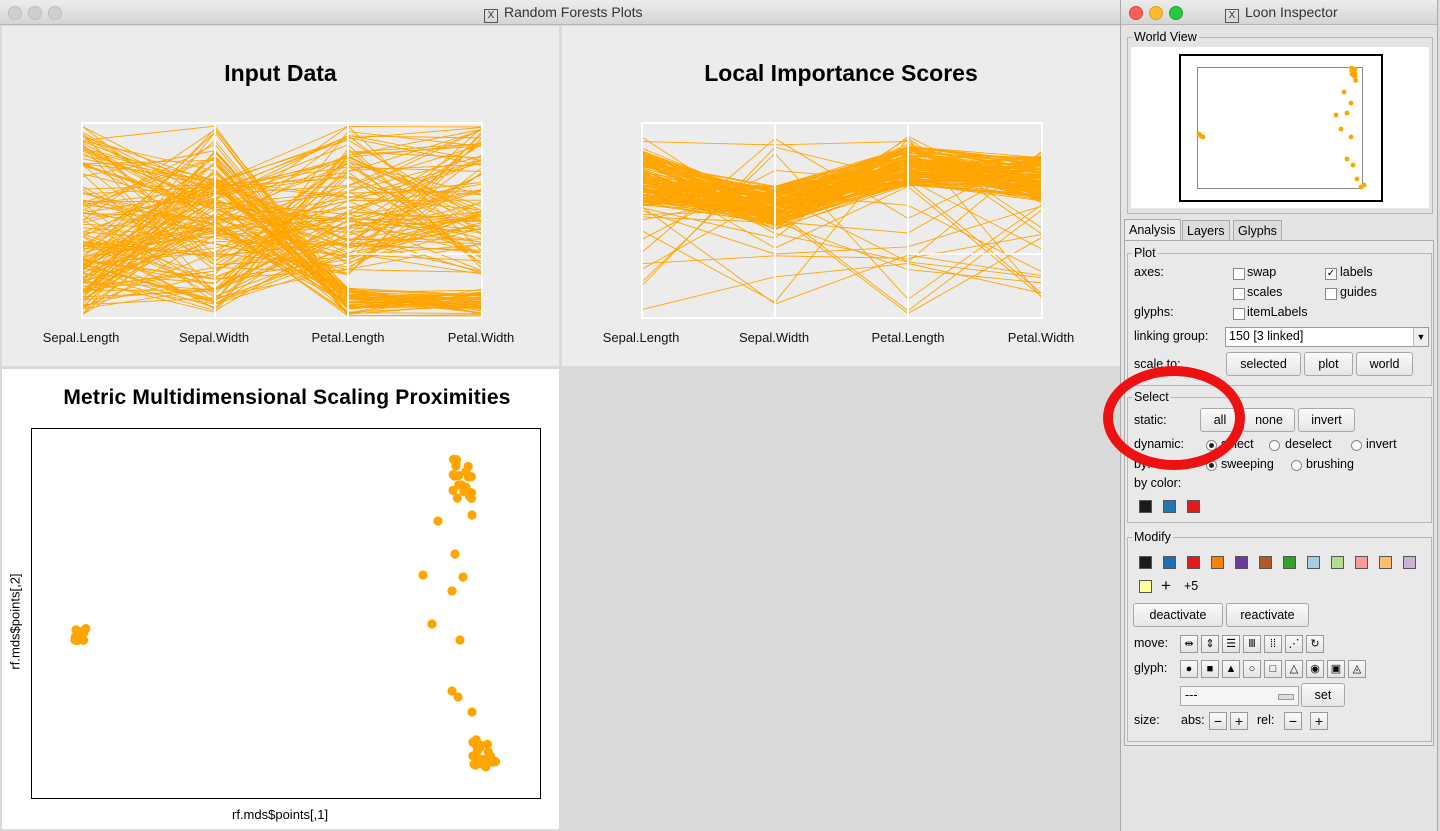 This screenshot has height=831, width=1440. Describe the element at coordinates (1263, 364) in the screenshot. I see `scale-selected-button: selected` at that location.